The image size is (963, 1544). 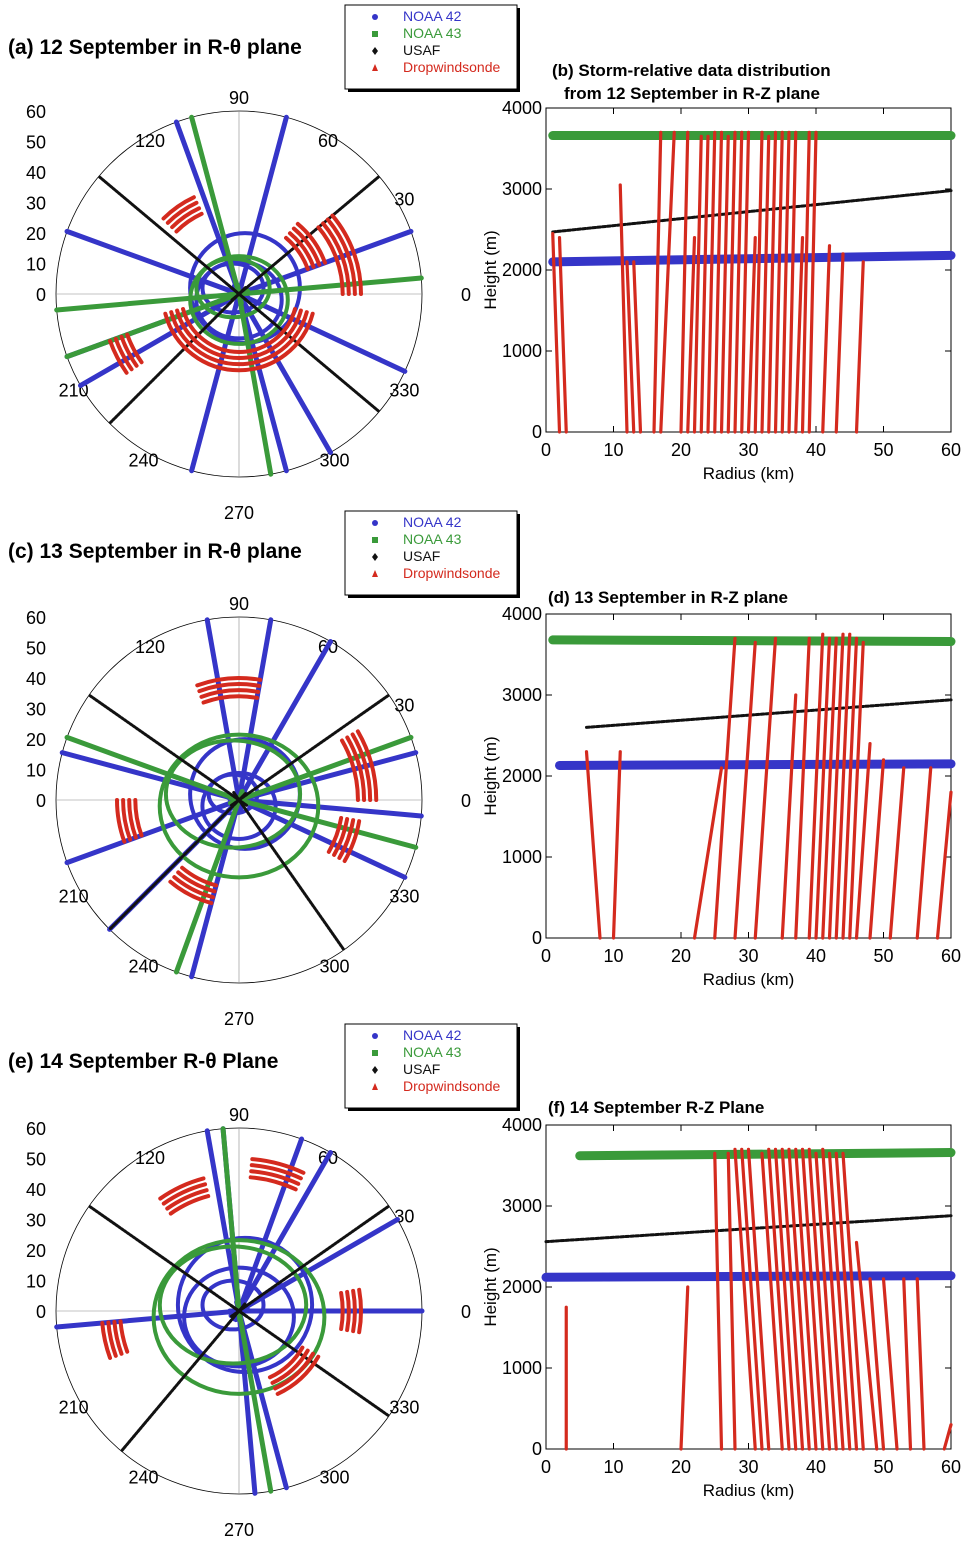 I want to click on y-tick-label: 1000, so click(x=522, y=351).